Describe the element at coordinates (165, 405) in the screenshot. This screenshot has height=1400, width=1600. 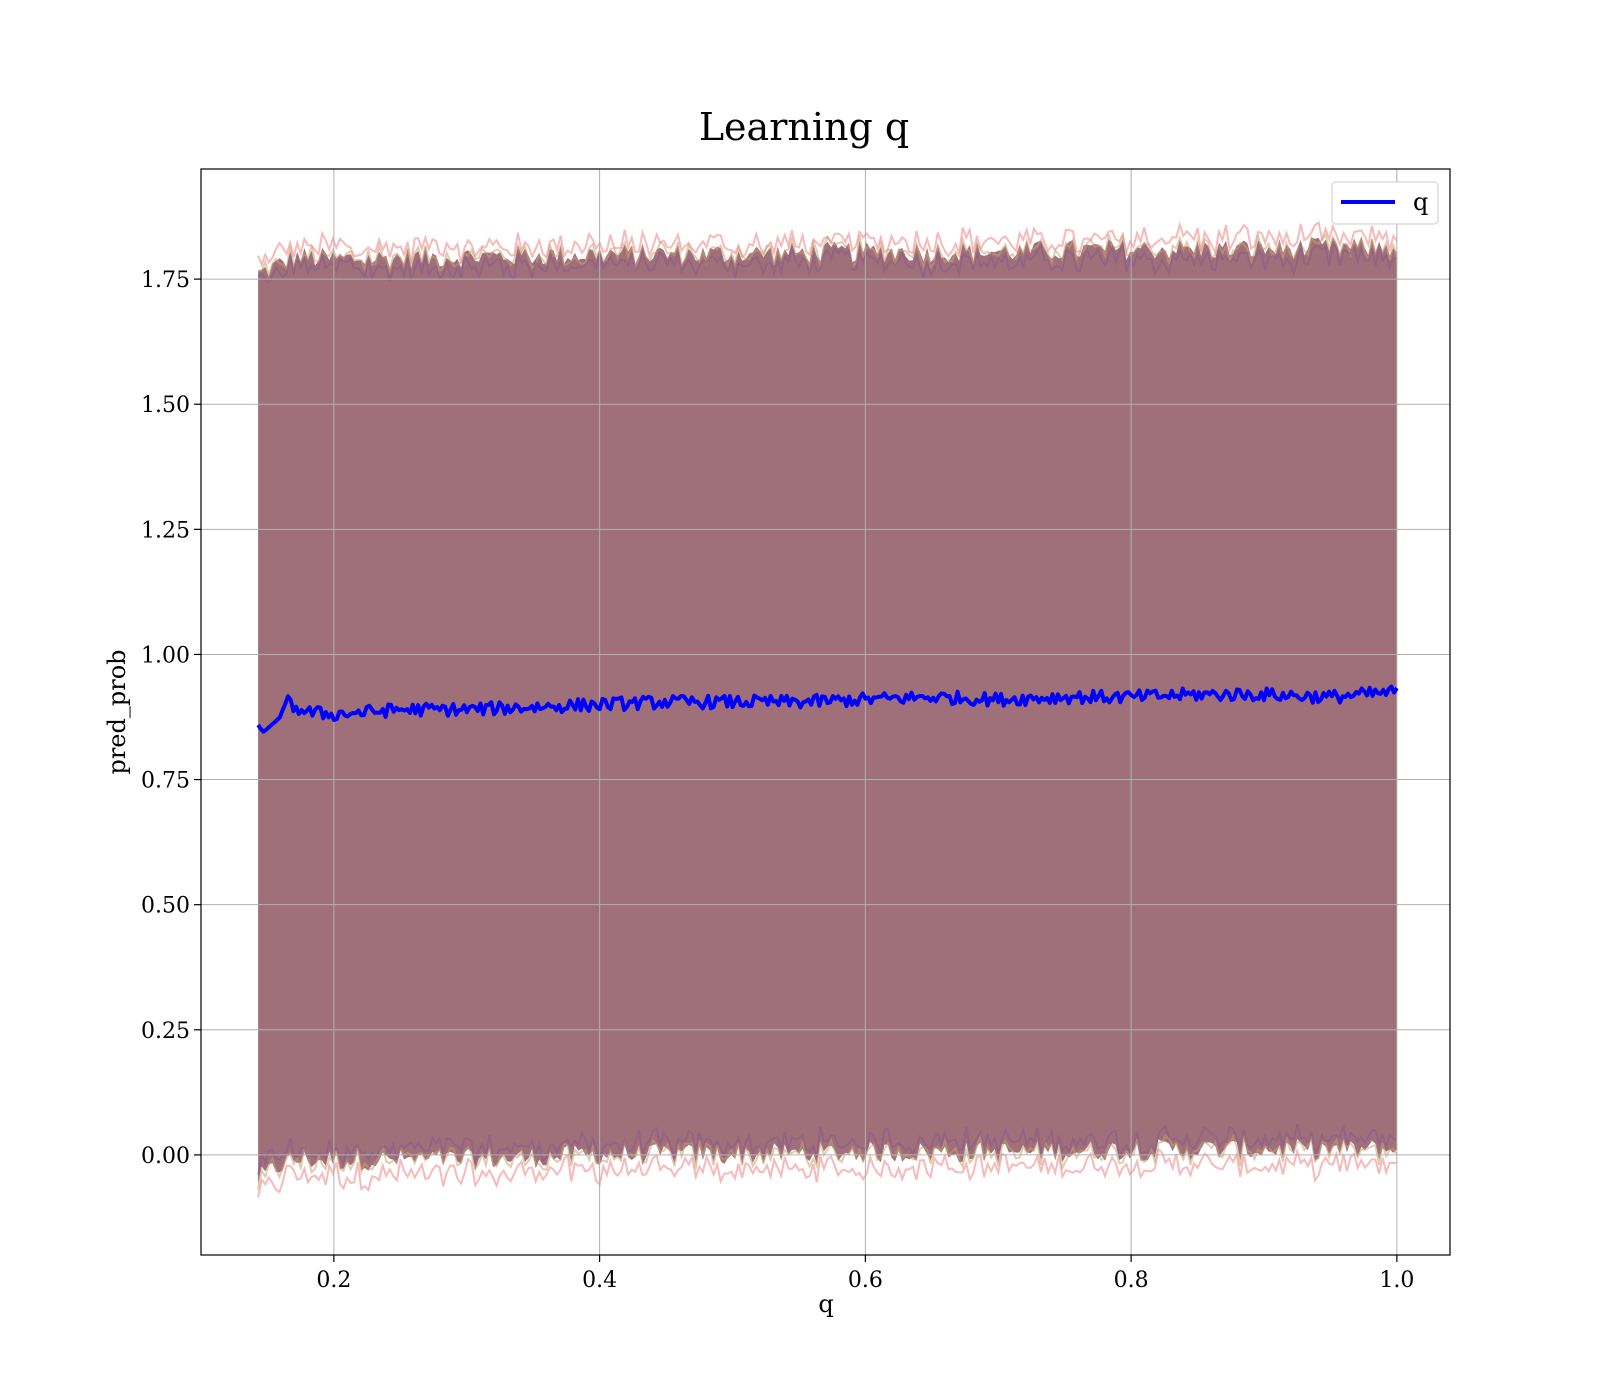
I see `y-tick-label: 1.50` at that location.